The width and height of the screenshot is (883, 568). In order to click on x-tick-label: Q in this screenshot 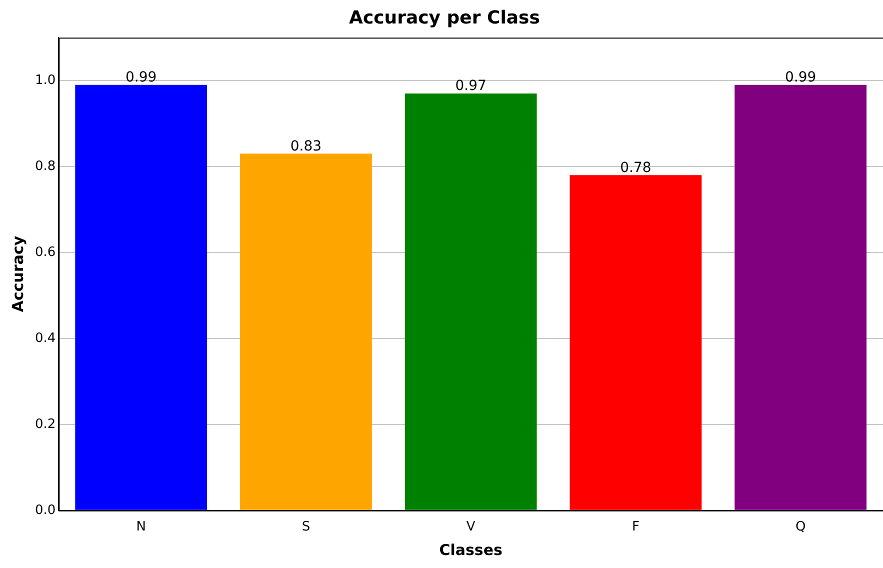, I will do `click(800, 527)`.